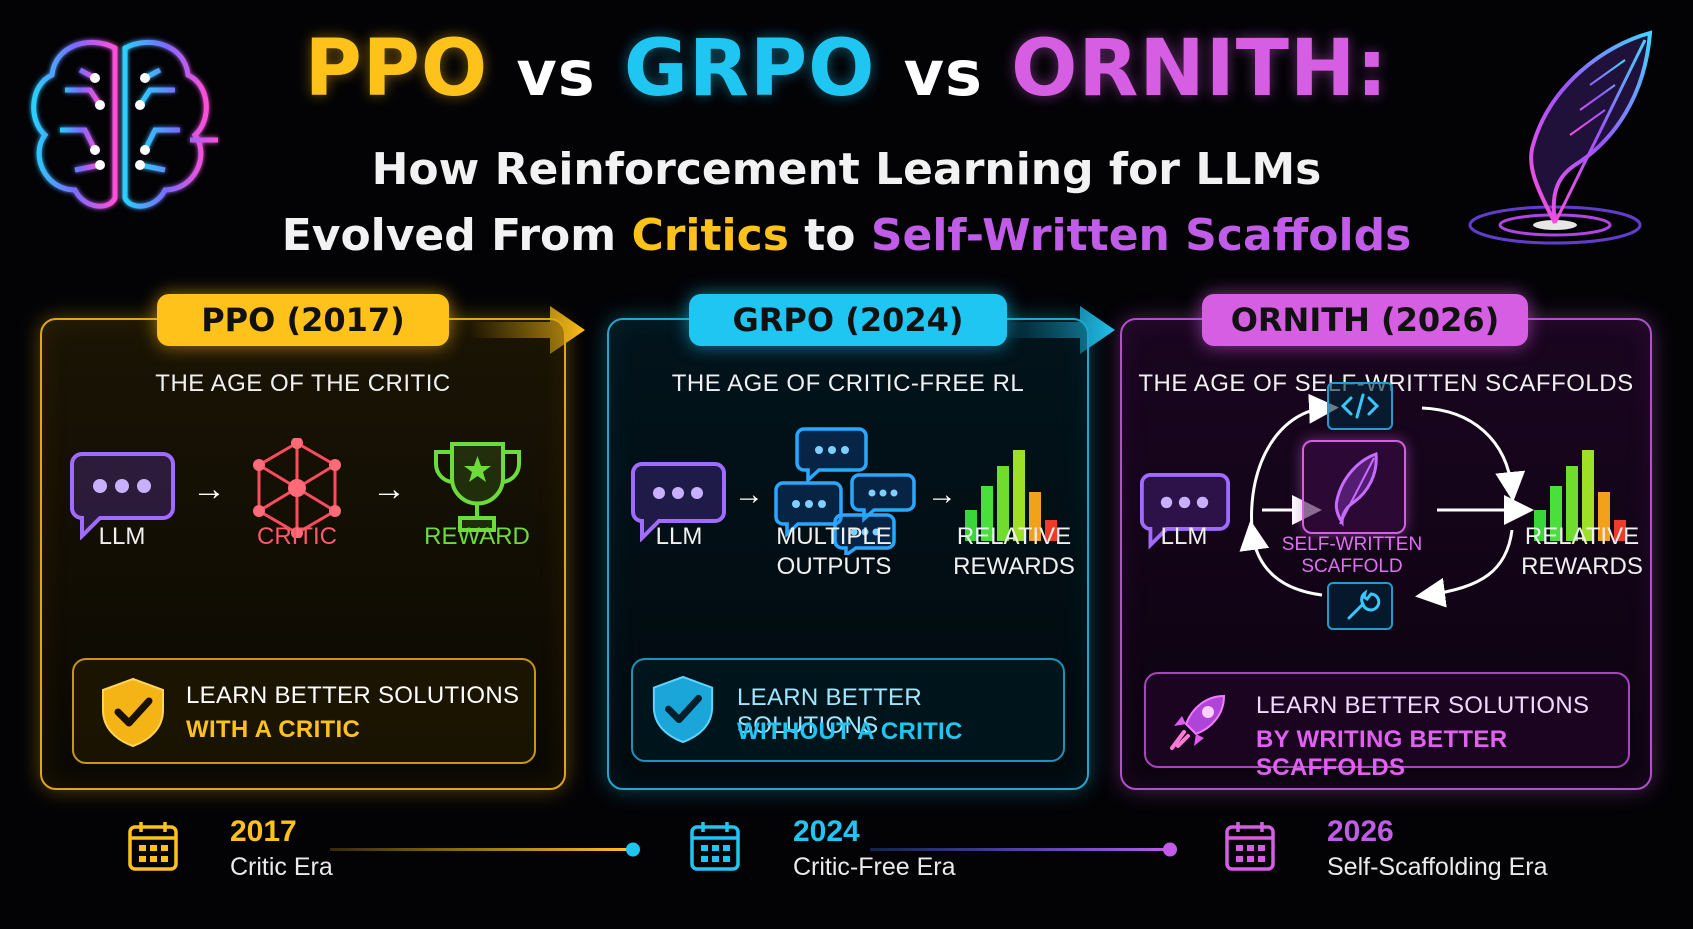  I want to click on loop-arrows, so click(1386, 500).